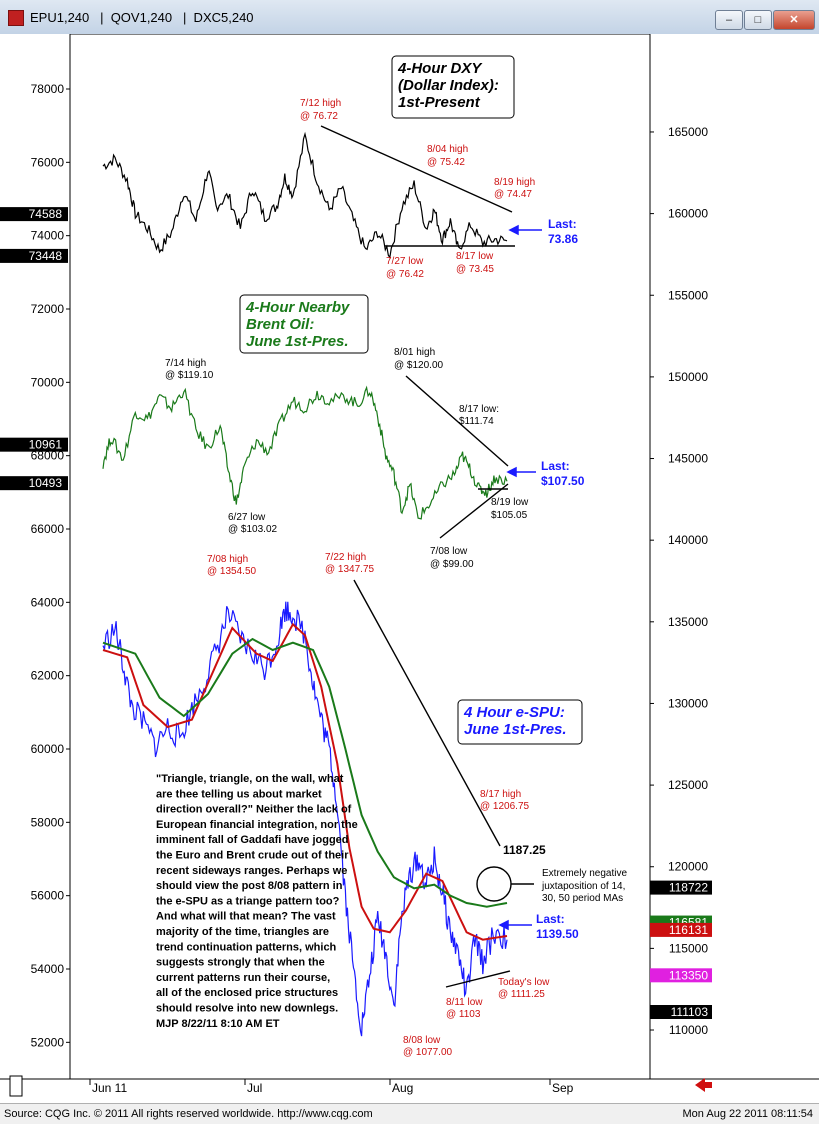  What do you see at coordinates (582, 898) in the screenshot?
I see `annotation-label: 30, 50 period MAs` at bounding box center [582, 898].